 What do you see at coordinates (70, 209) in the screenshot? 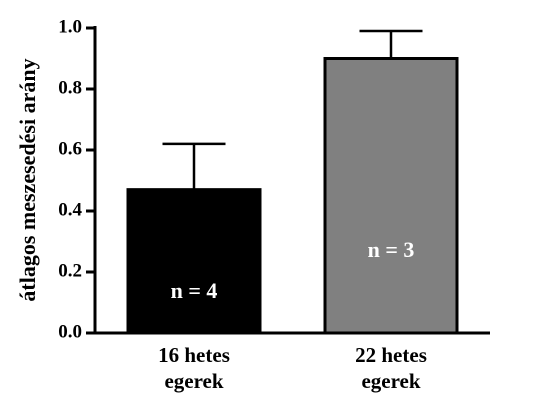
I see `y-tick-label: 0.4` at bounding box center [70, 209].